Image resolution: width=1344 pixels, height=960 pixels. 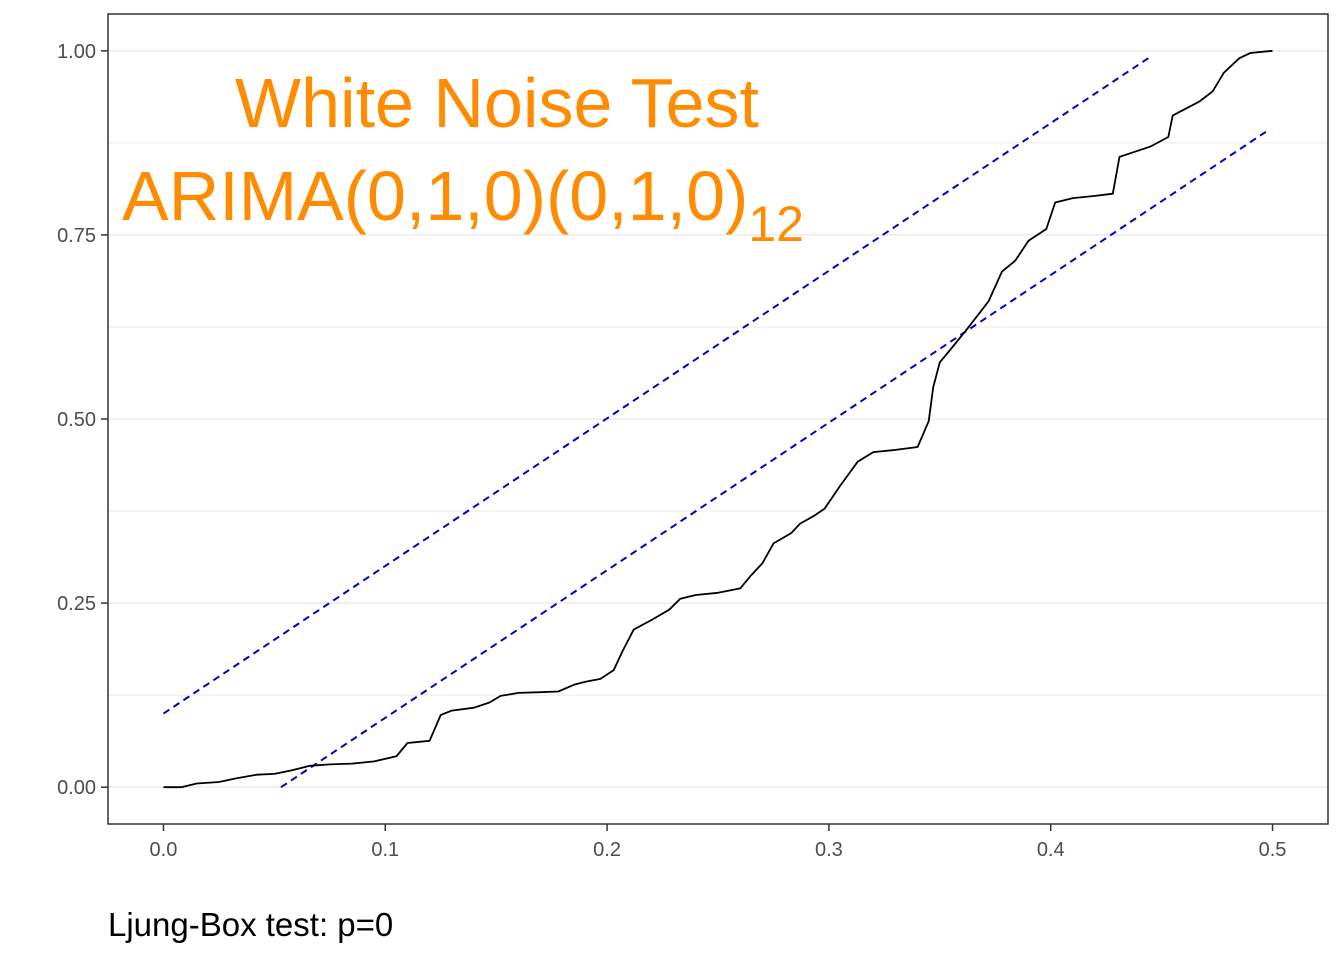 I want to click on chart-caption: Ljung-Box test: p=0, so click(x=251, y=924).